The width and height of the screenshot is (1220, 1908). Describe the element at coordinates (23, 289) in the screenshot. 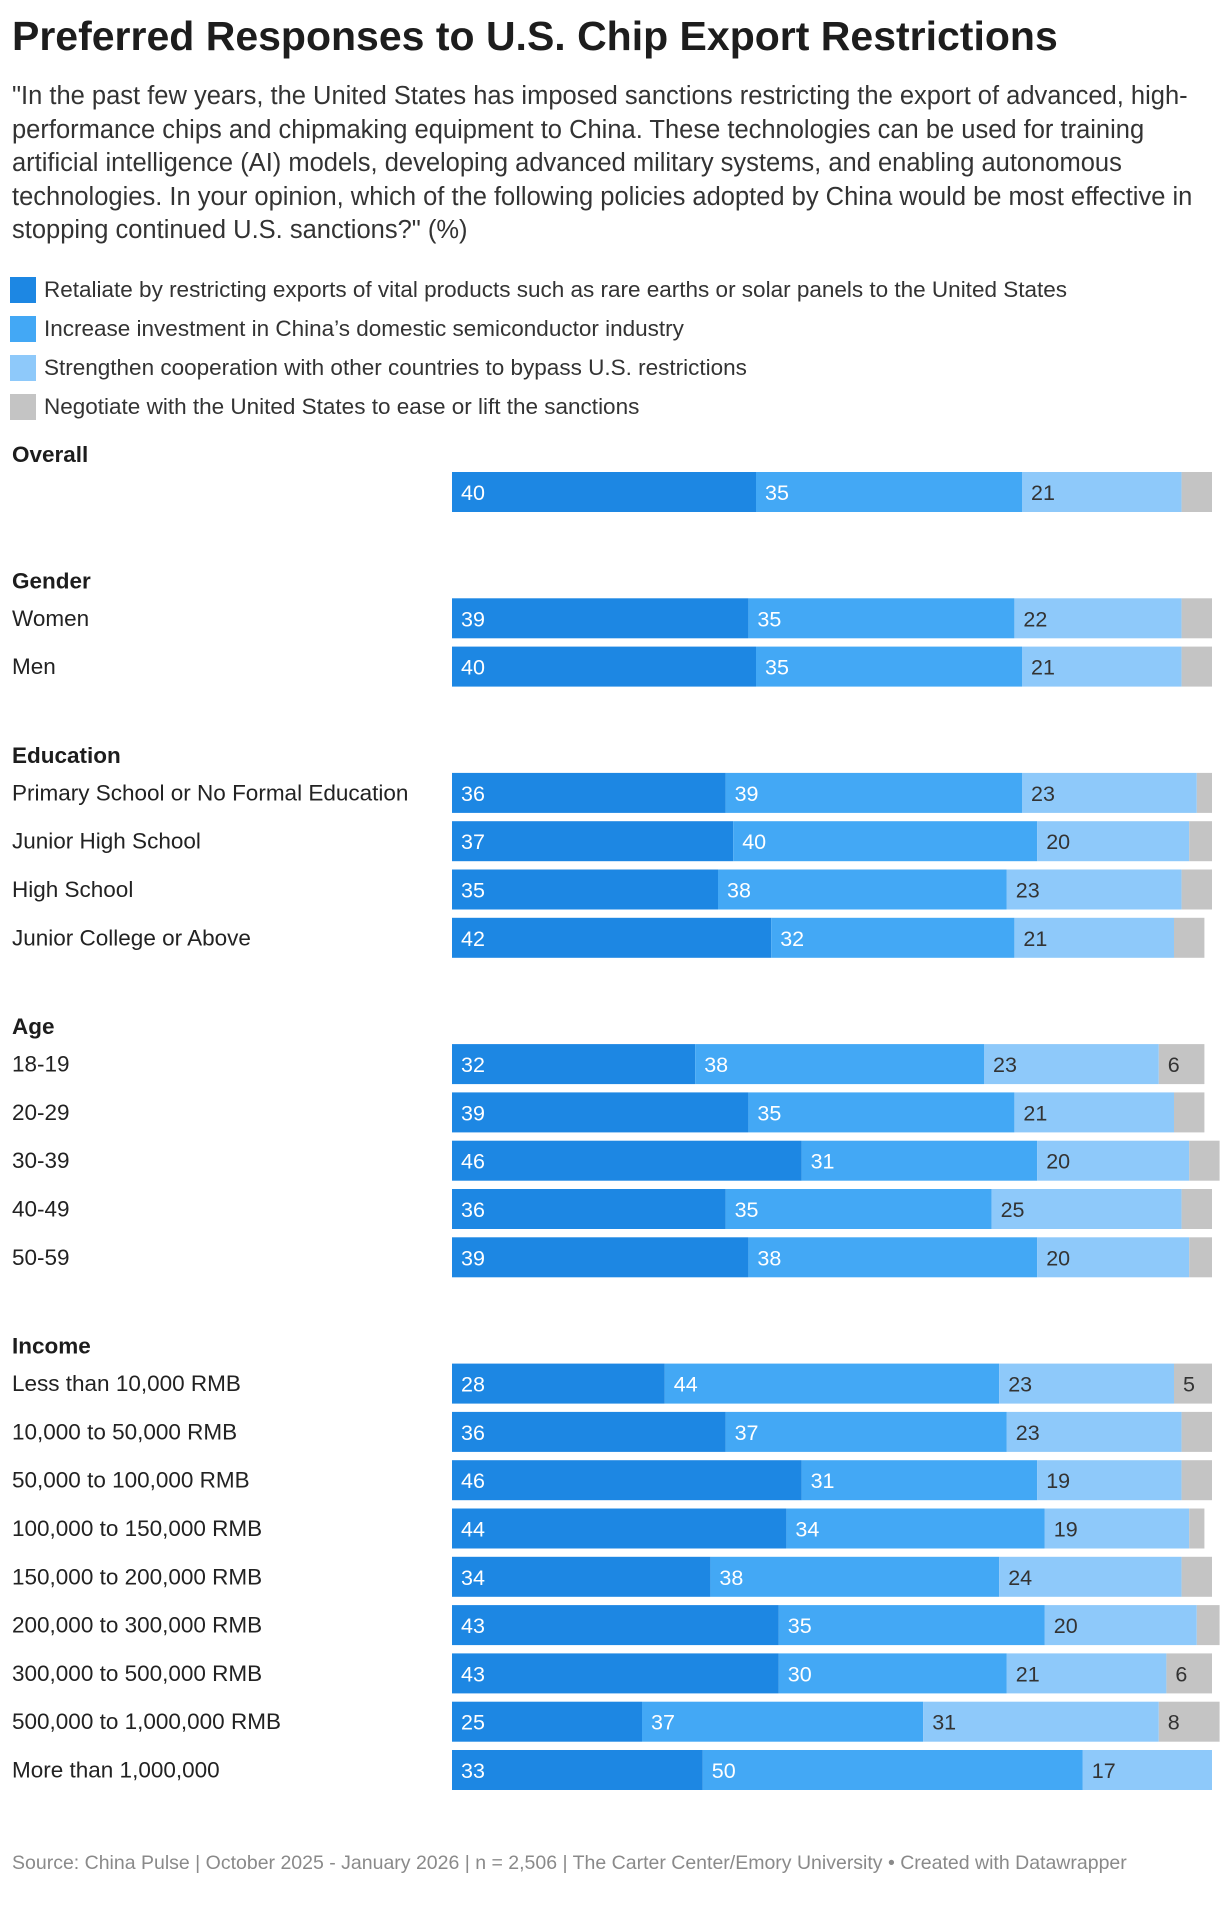

I see `legend-swatch-retaliate` at that location.